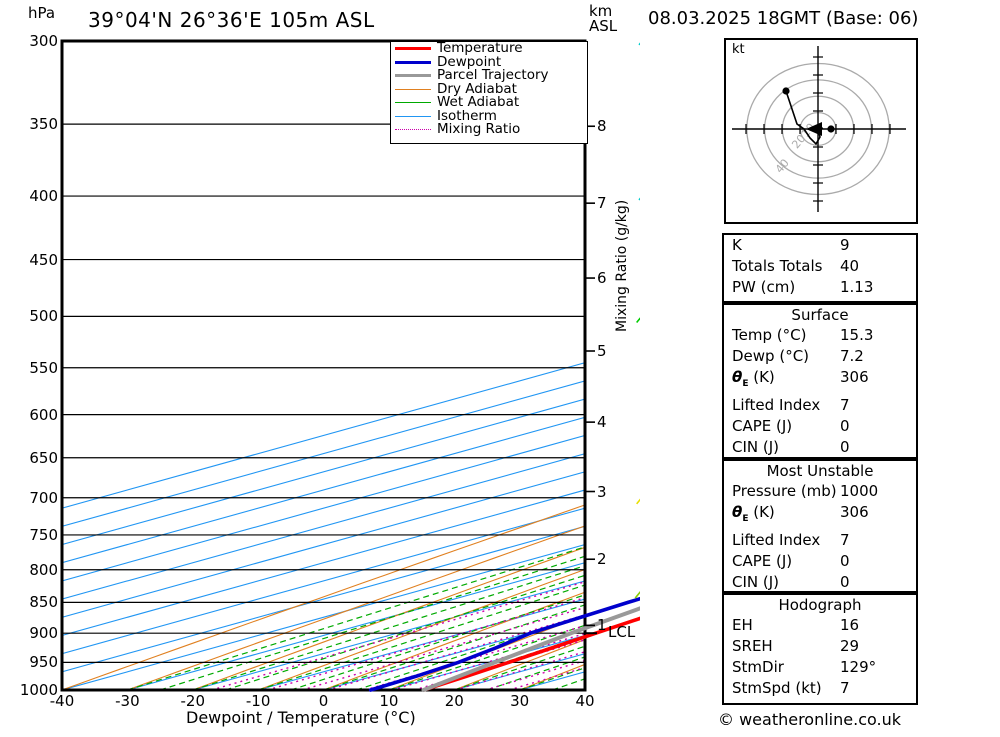  Describe the element at coordinates (752, 646) in the screenshot. I see `hodostat-key: SREH` at that location.